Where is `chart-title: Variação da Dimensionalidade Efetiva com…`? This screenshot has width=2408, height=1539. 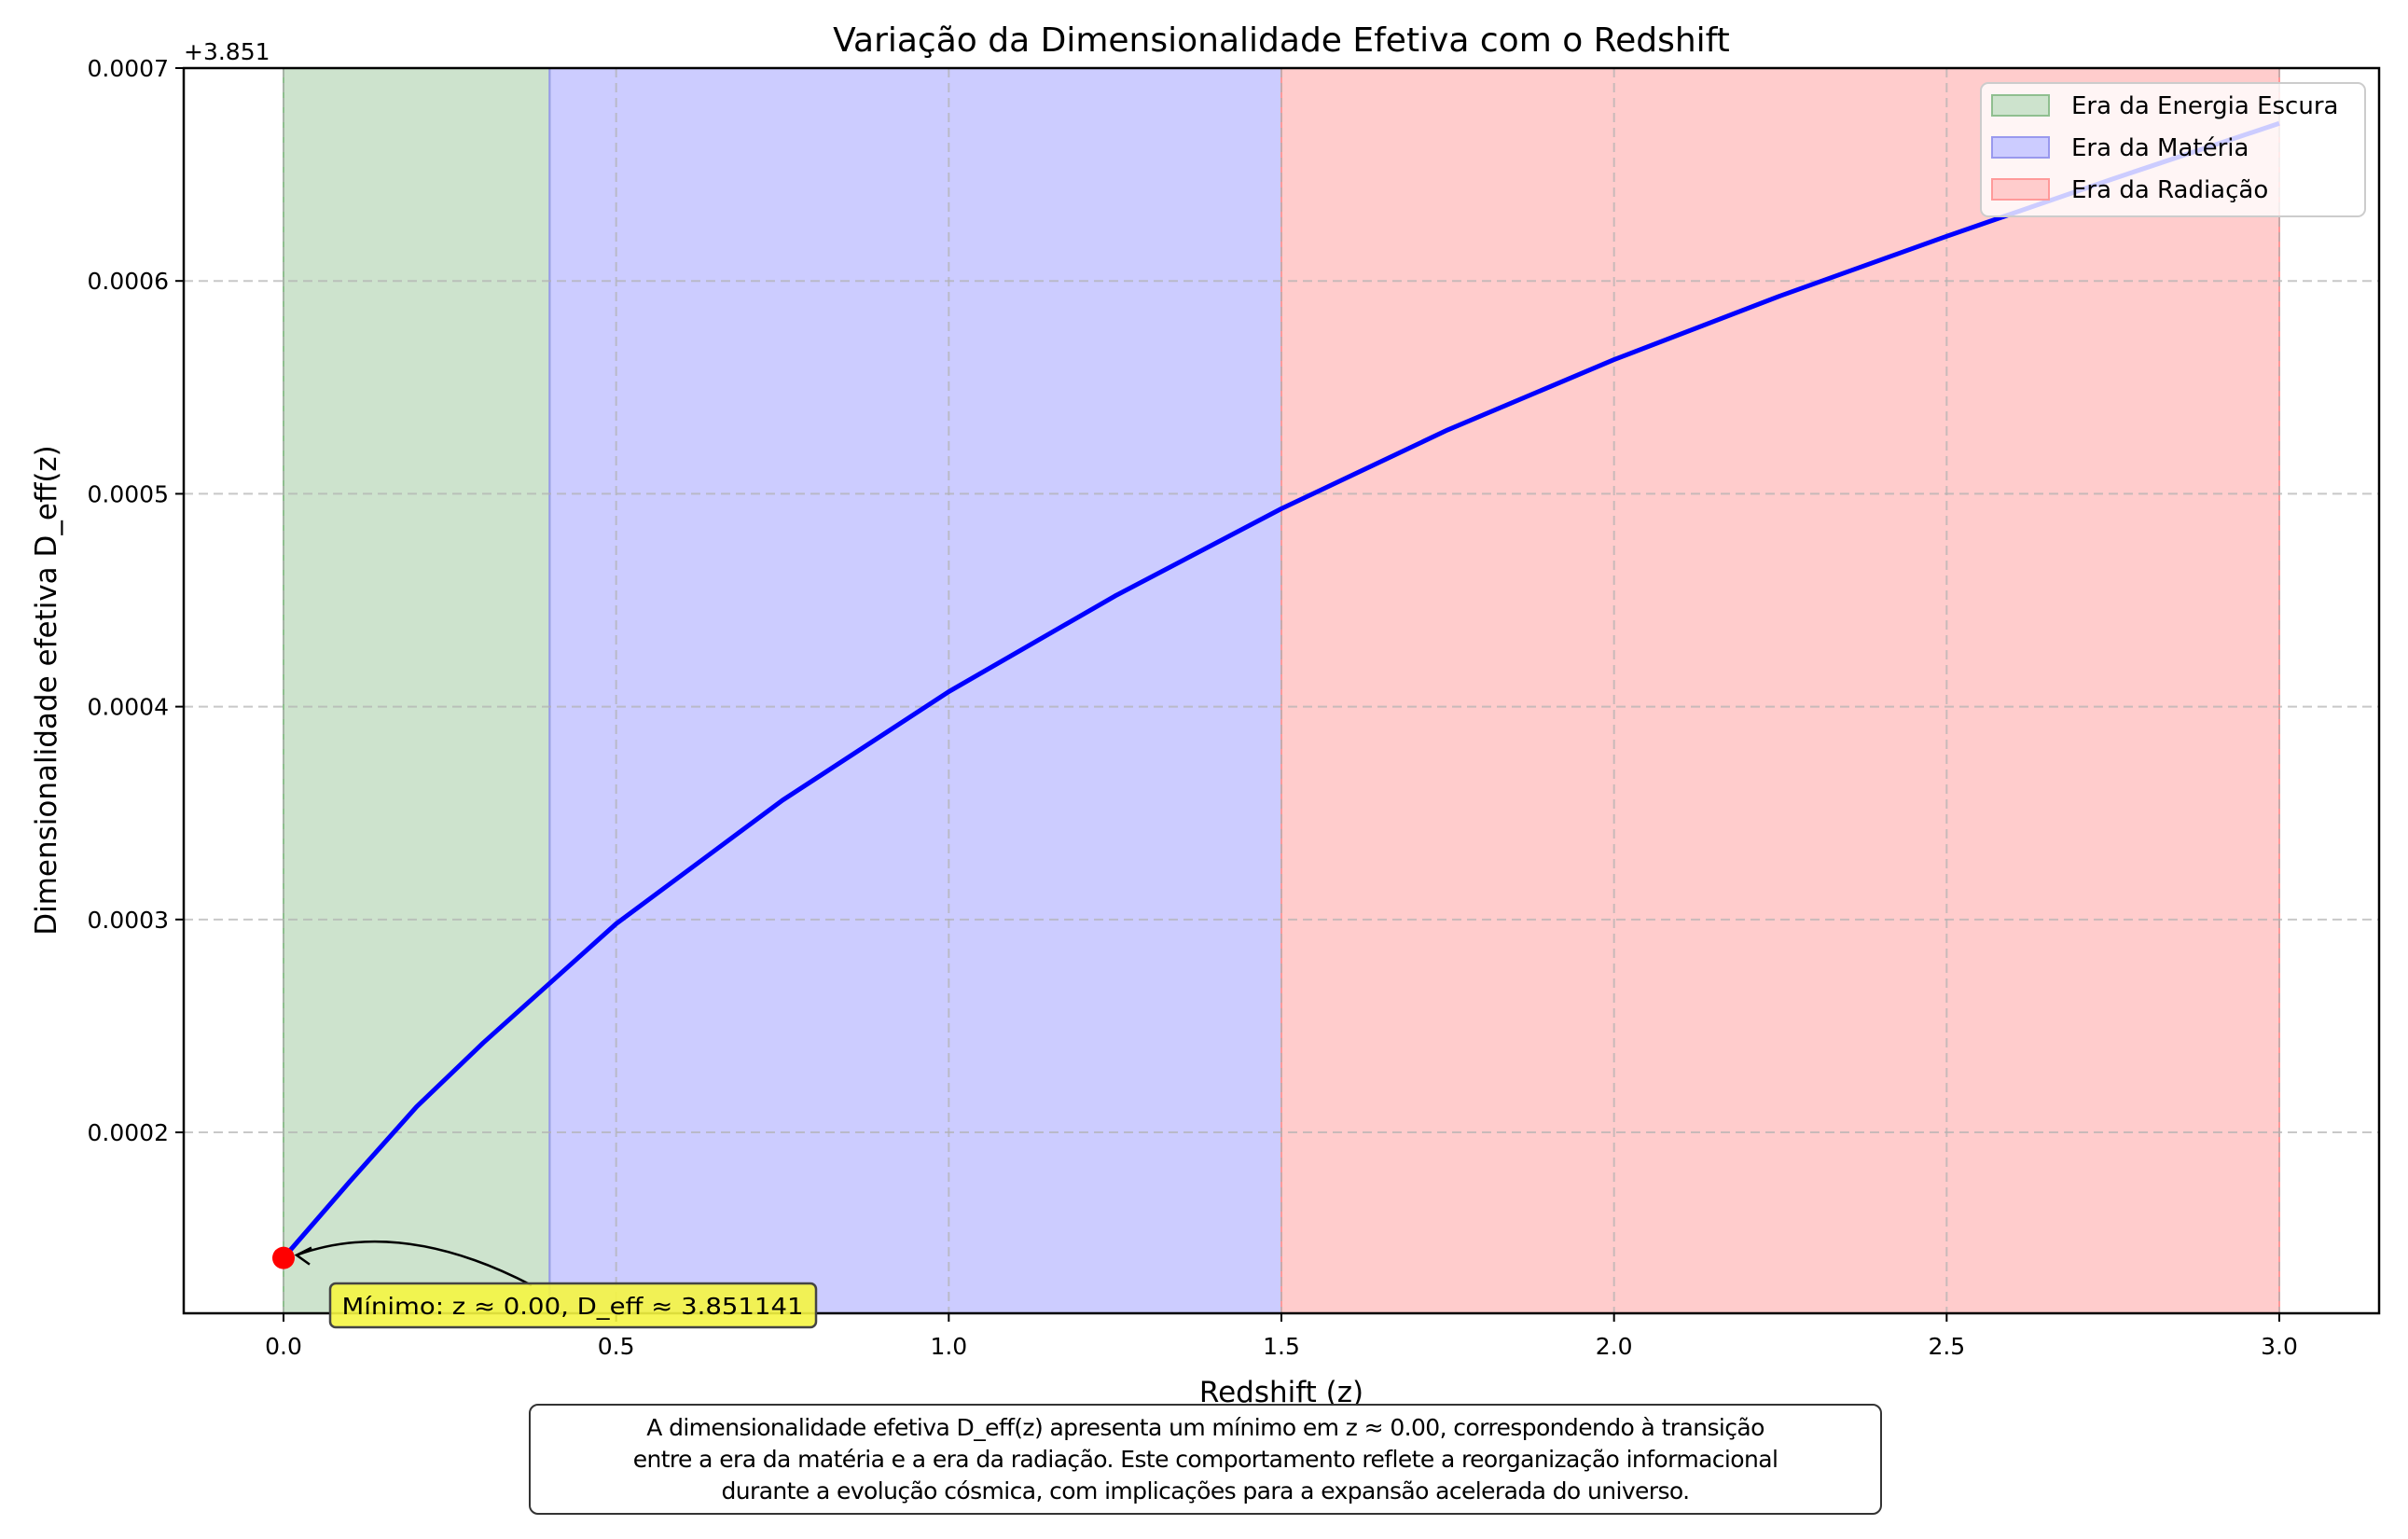 chart-title: Variação da Dimensionalidade Efetiva com… is located at coordinates (1281, 41).